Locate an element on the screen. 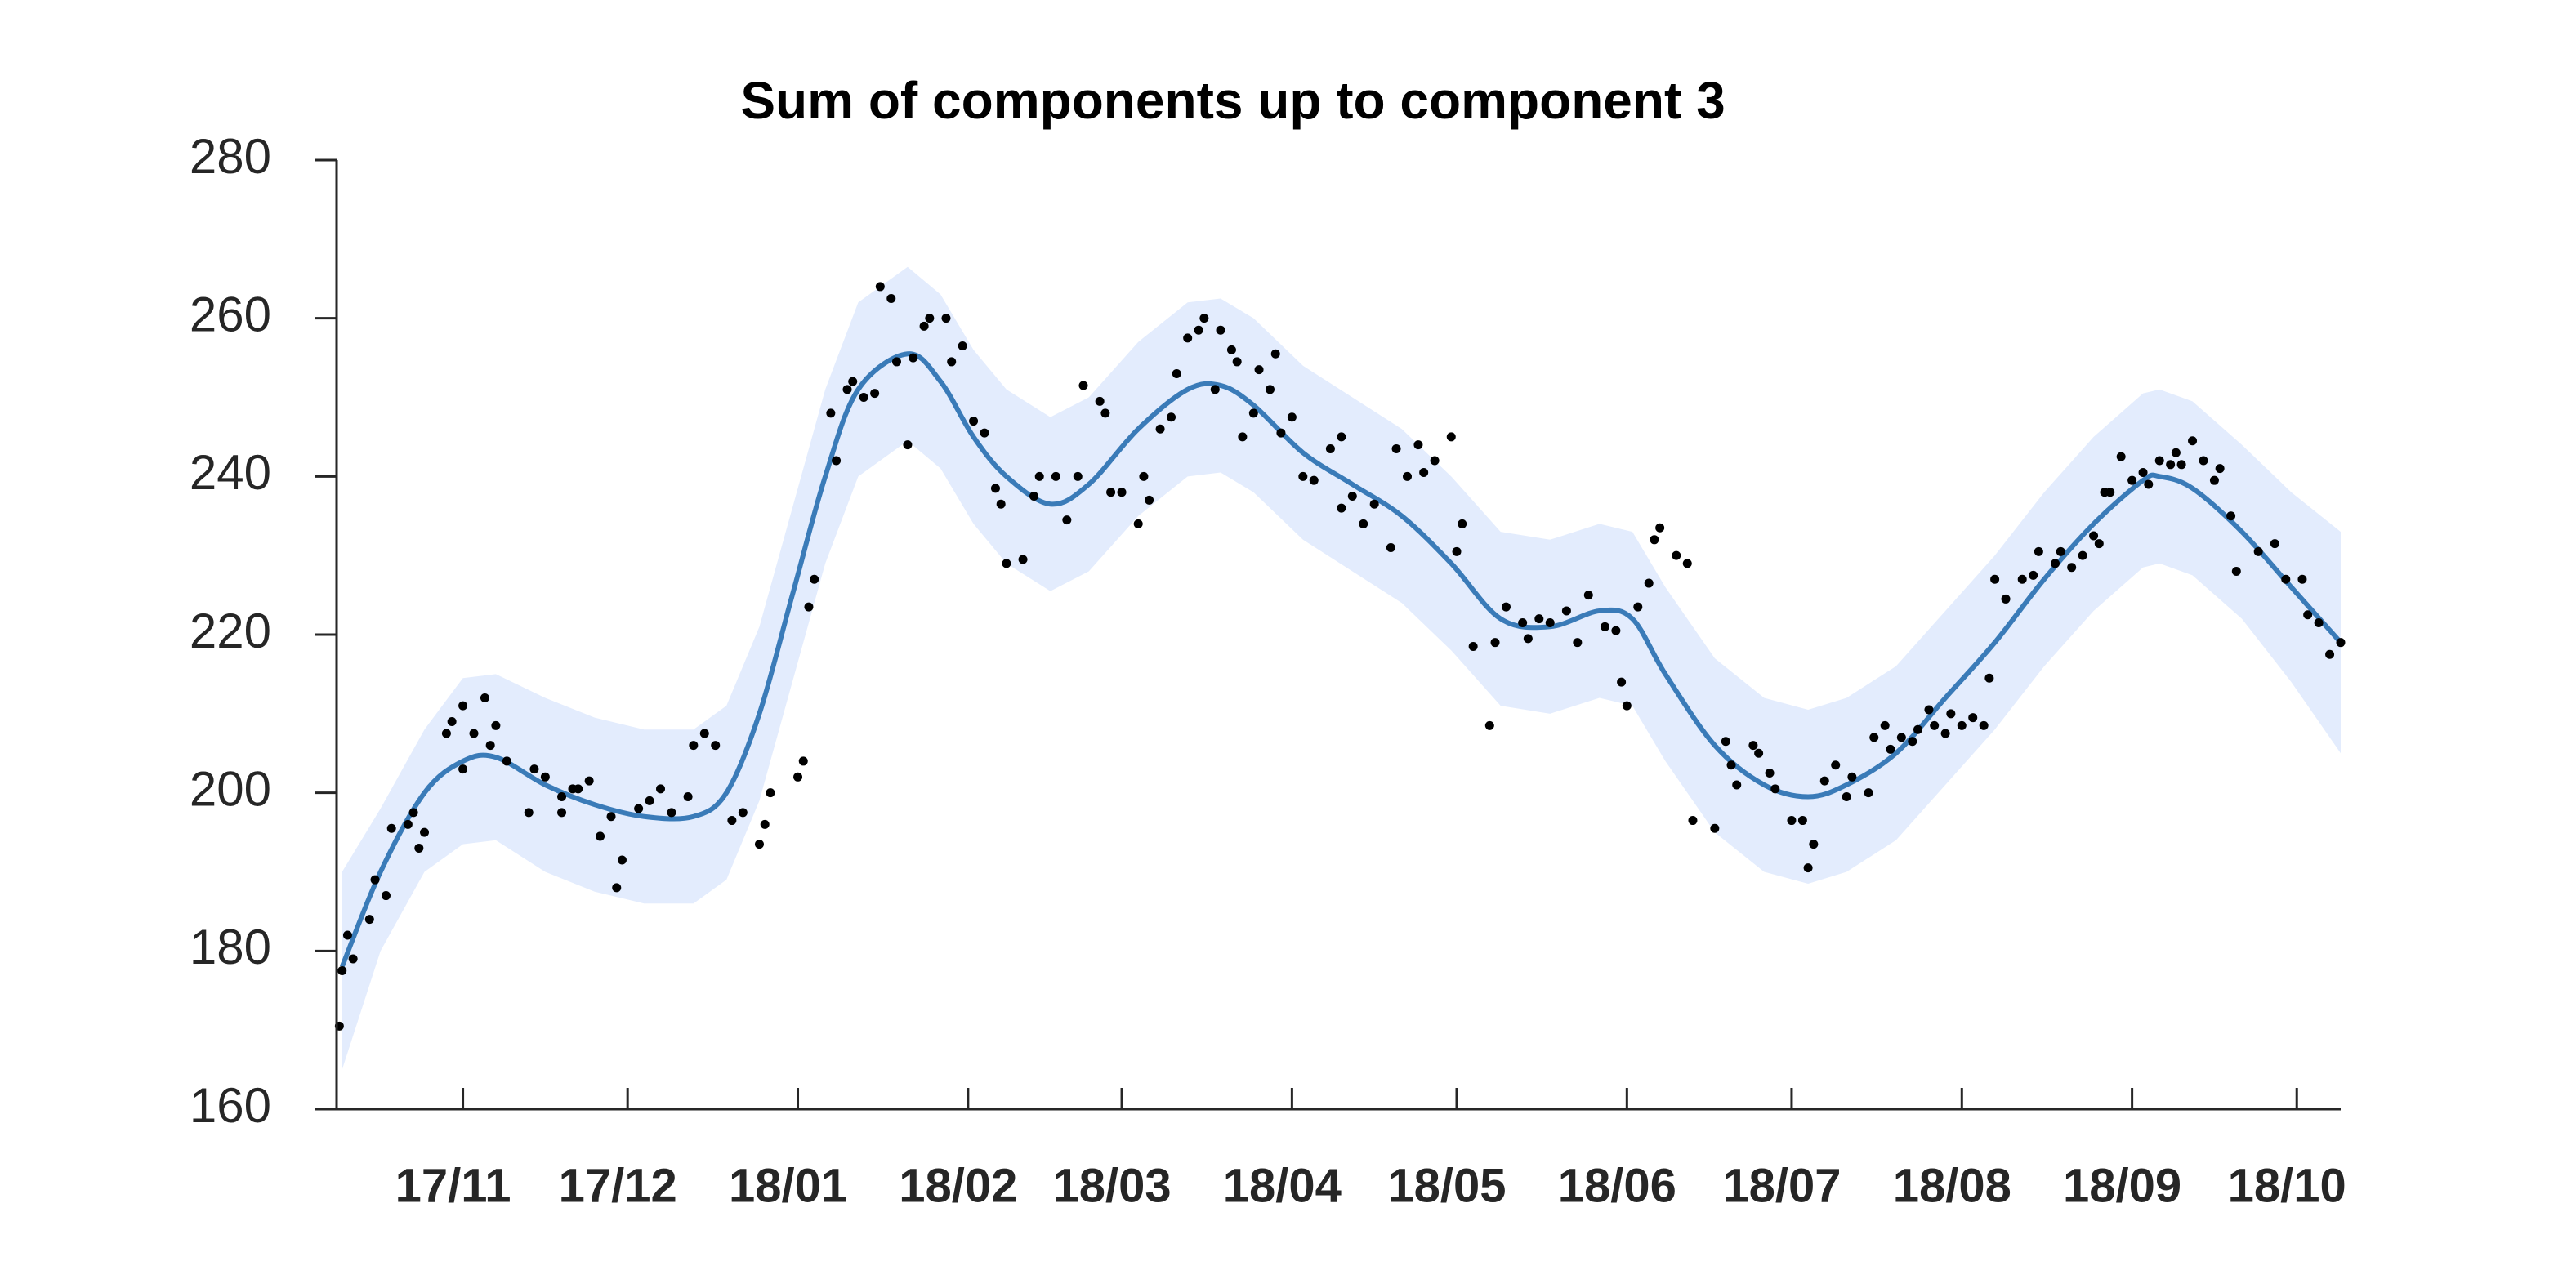  x-tick-label: 18/08 is located at coordinates (1952, 1185).